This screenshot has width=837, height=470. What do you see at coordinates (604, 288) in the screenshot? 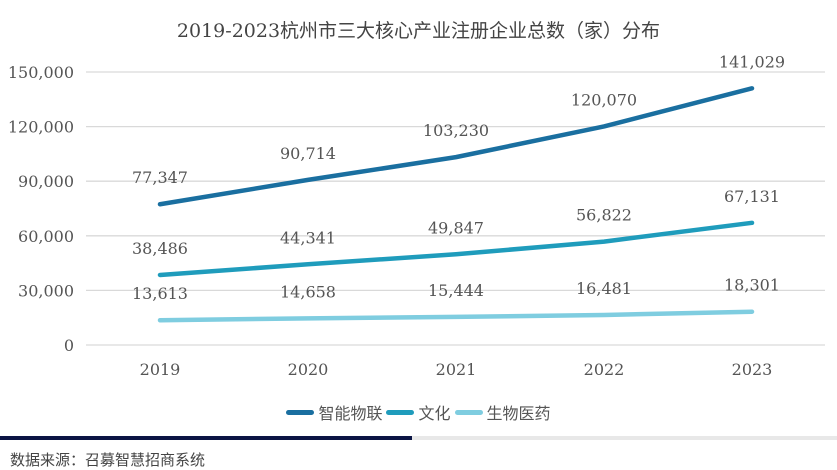
I see `data-label: 16,481` at bounding box center [604, 288].